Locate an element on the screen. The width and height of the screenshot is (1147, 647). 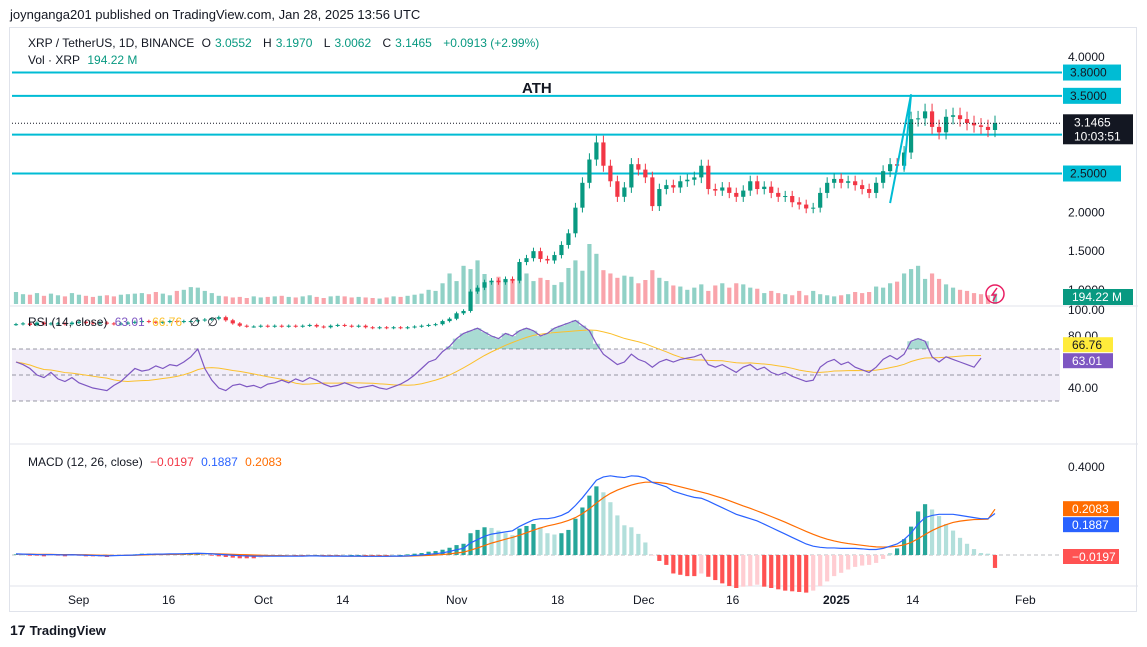
ath-annotation: ATH is located at coordinates (537, 88).